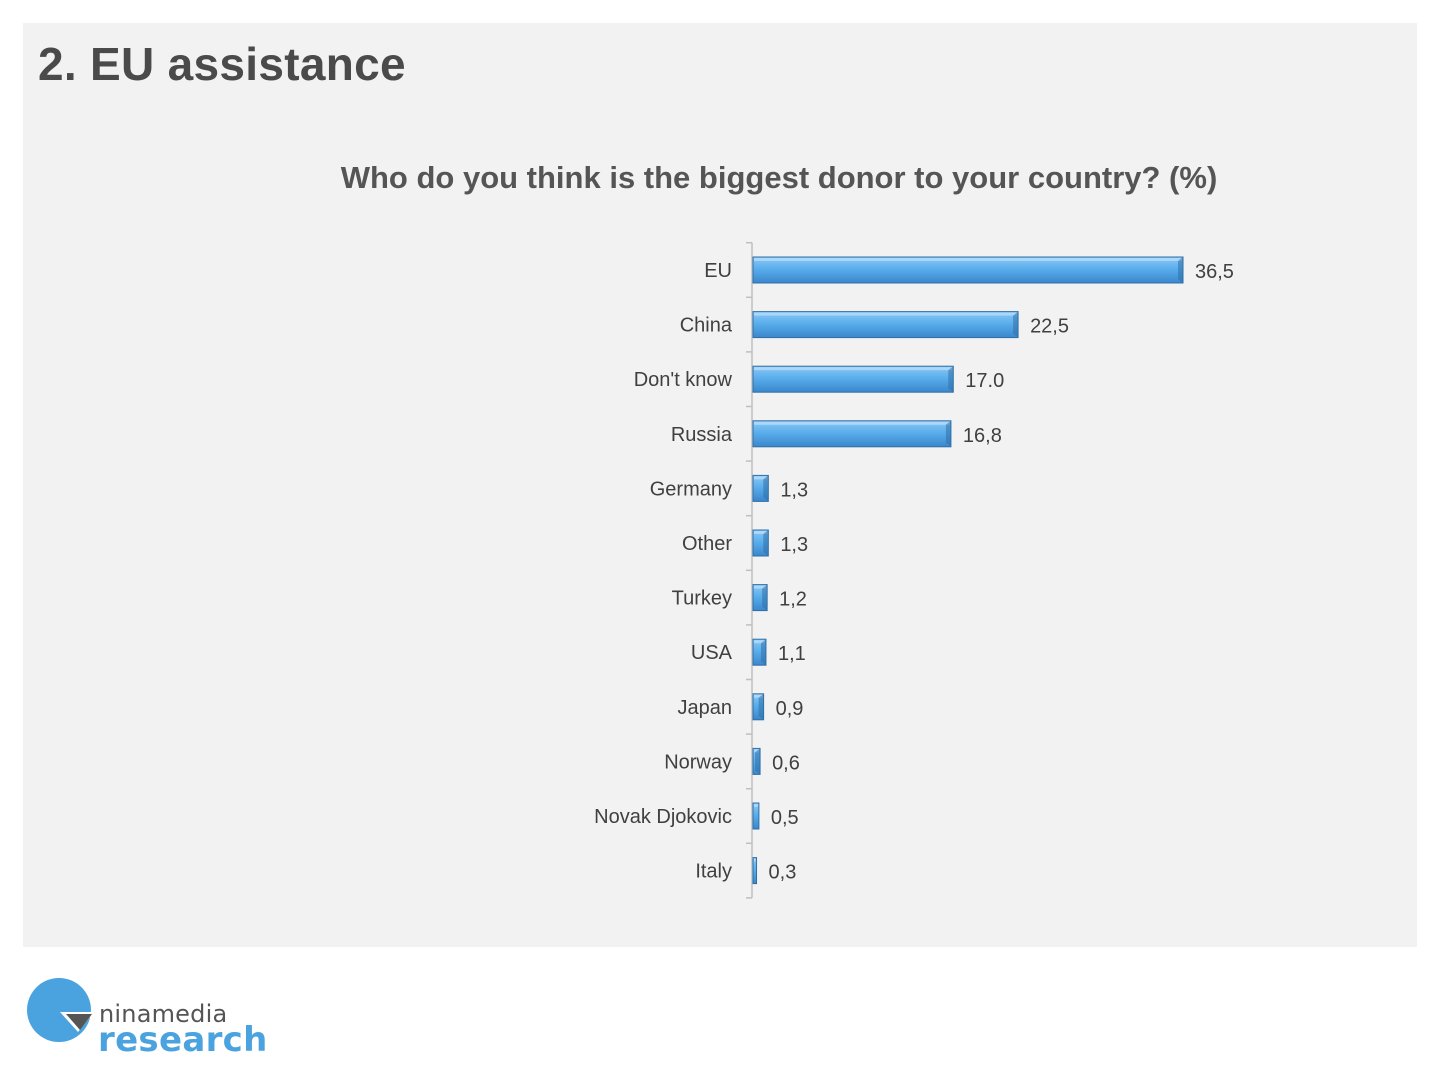  Describe the element at coordinates (1049, 327) in the screenshot. I see `data-label: 22,5` at that location.